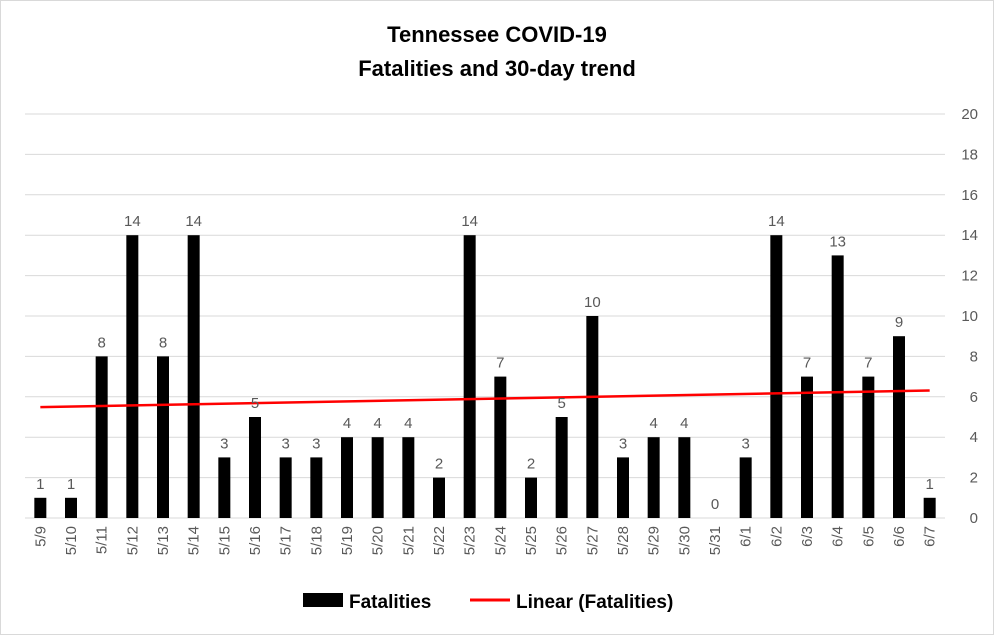 The width and height of the screenshot is (994, 635). Describe the element at coordinates (776, 536) in the screenshot. I see `x-tick-label: 6/2` at that location.